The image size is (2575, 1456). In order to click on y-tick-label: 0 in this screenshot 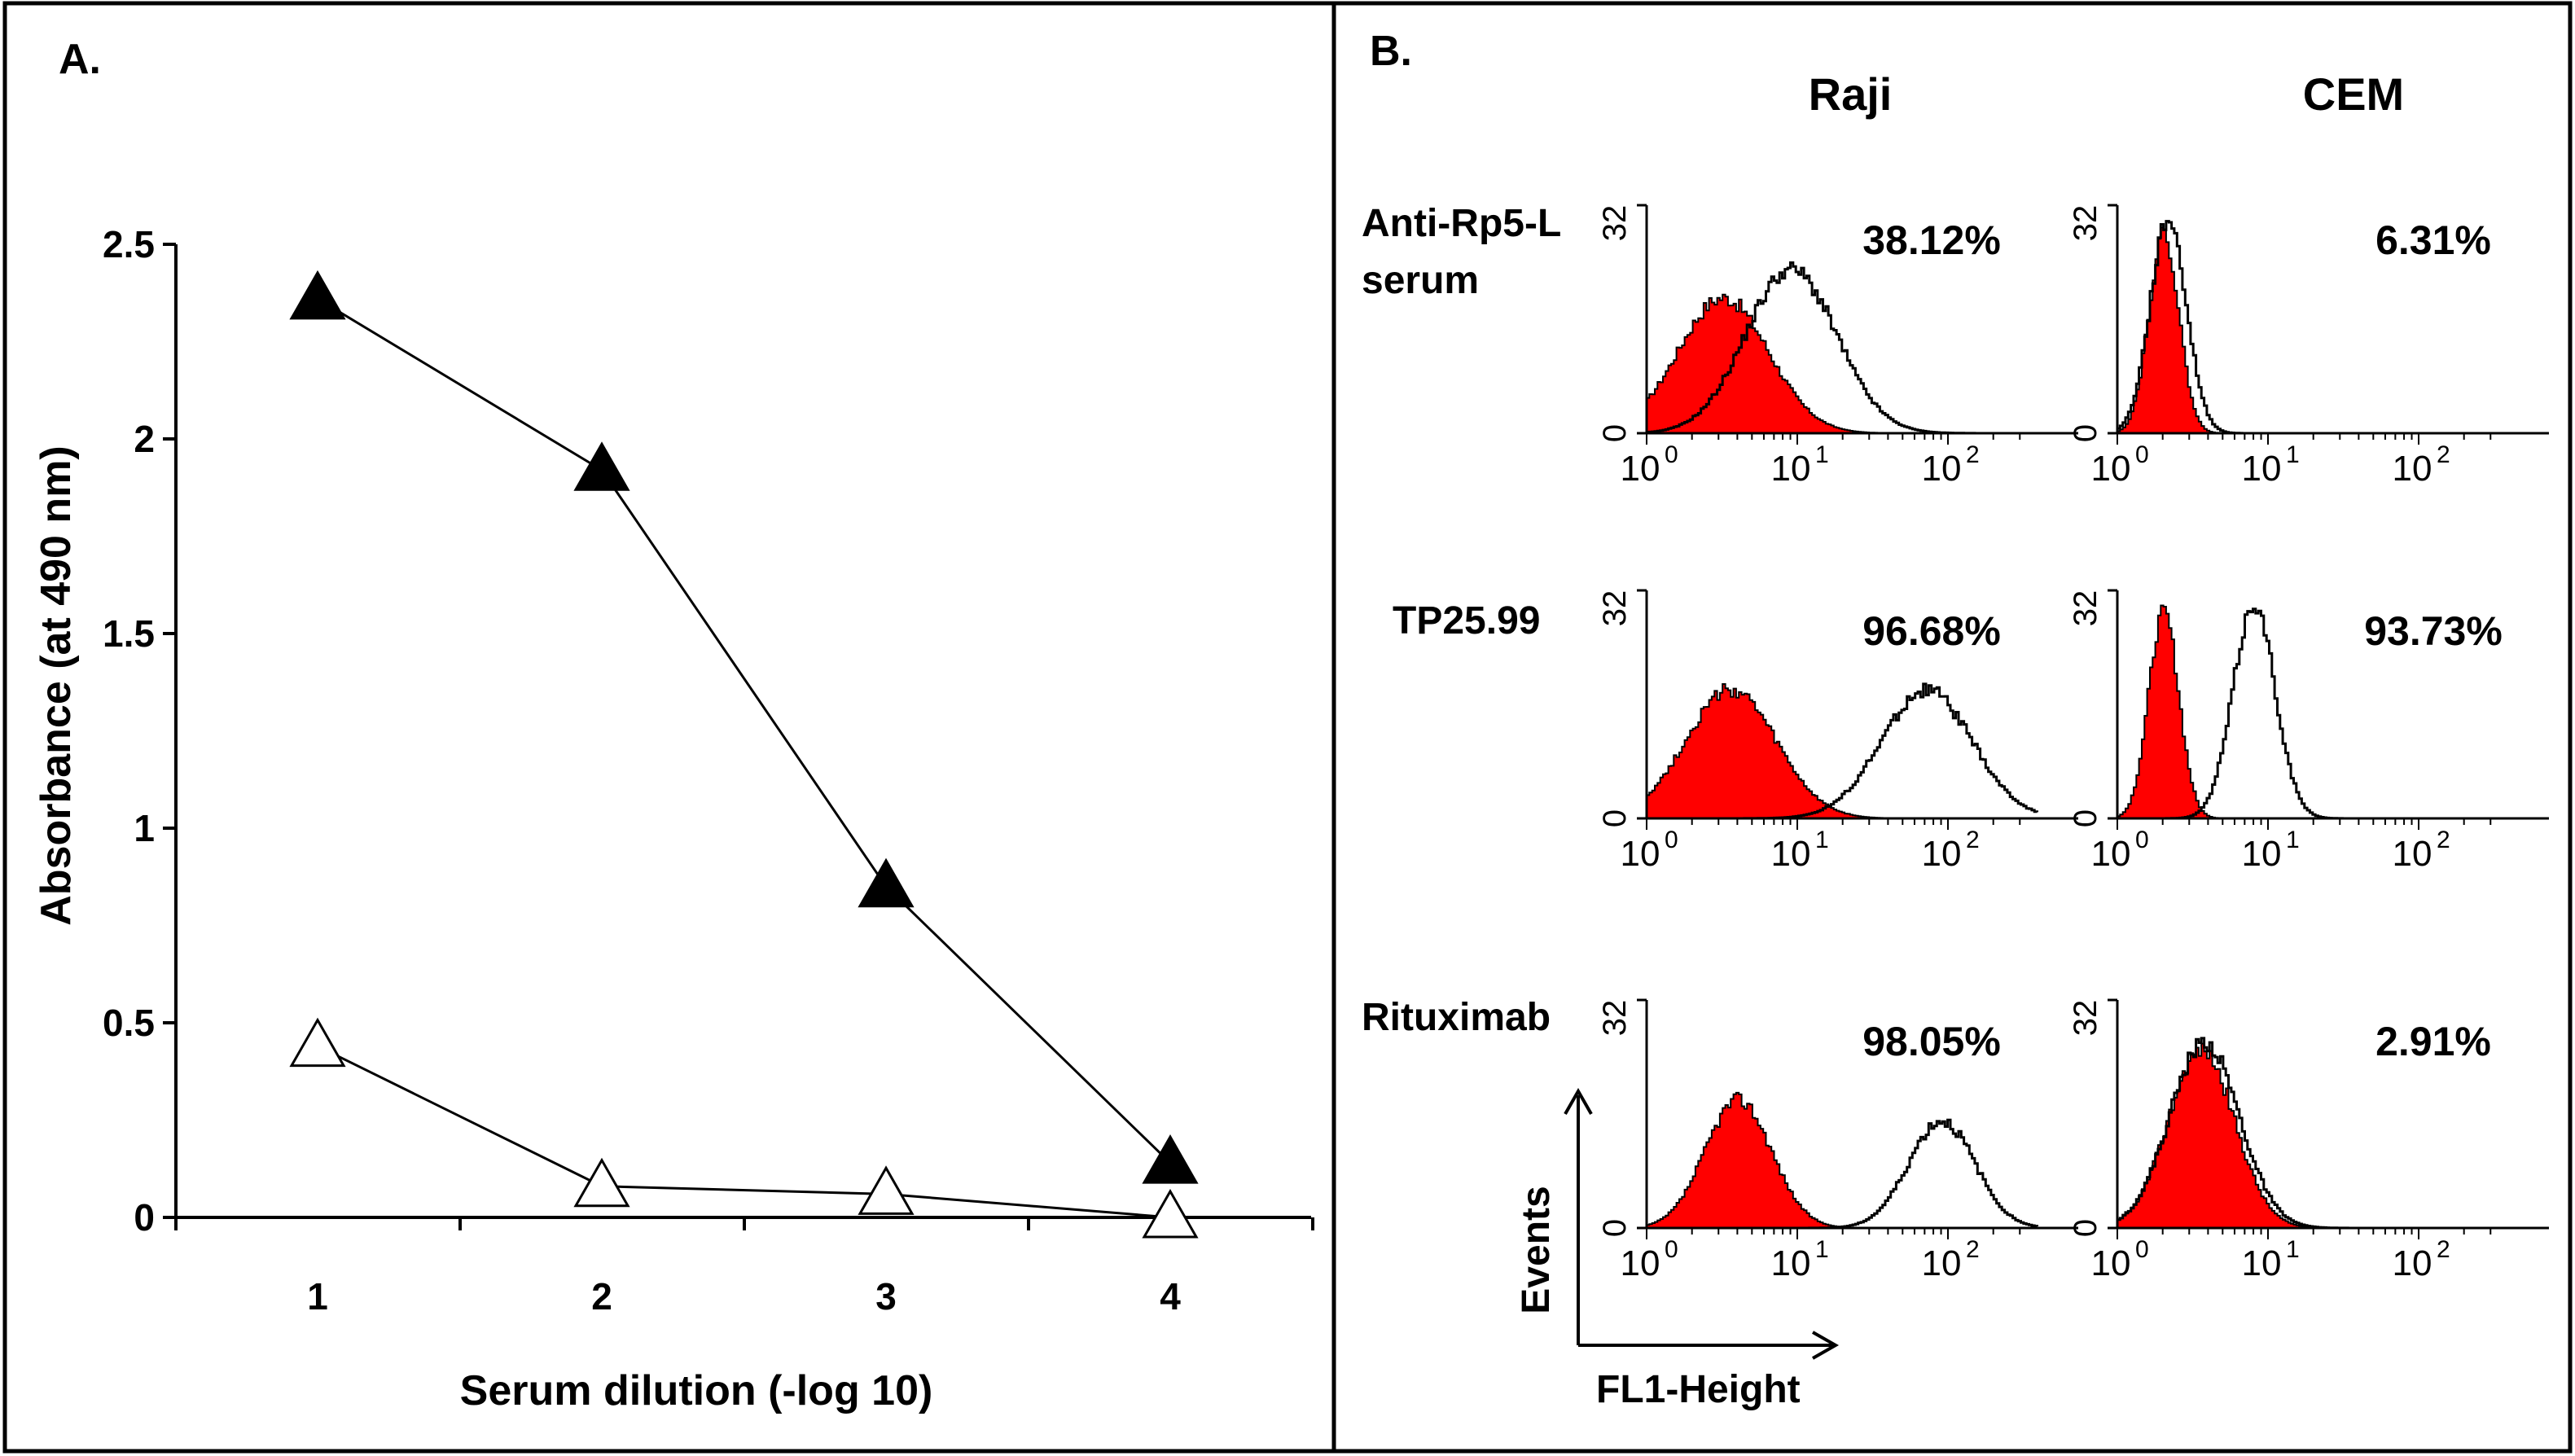, I will do `click(144, 1217)`.